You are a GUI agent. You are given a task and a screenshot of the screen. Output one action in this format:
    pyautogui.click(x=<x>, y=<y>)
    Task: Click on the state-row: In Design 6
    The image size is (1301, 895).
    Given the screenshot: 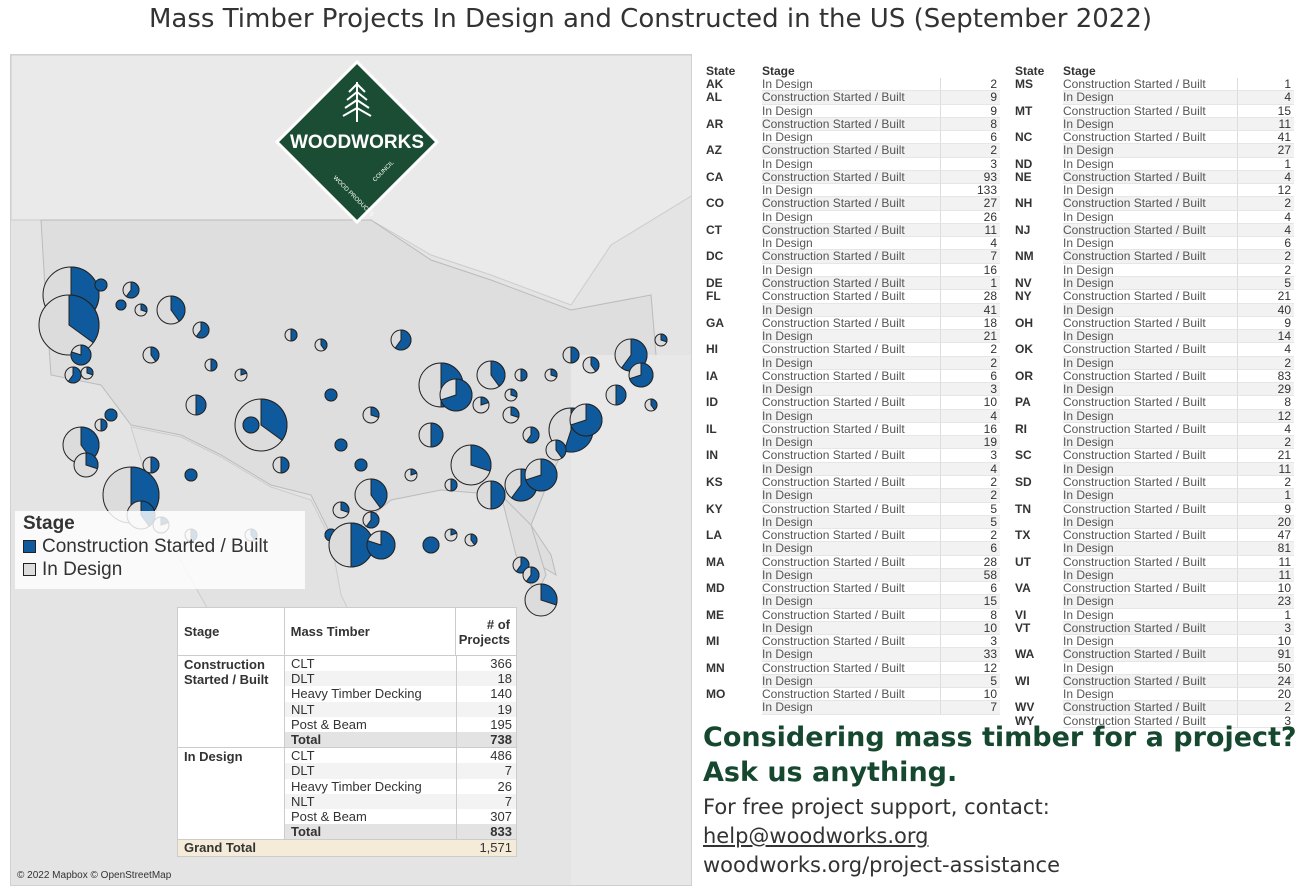 What is the action you would take?
    pyautogui.click(x=853, y=549)
    